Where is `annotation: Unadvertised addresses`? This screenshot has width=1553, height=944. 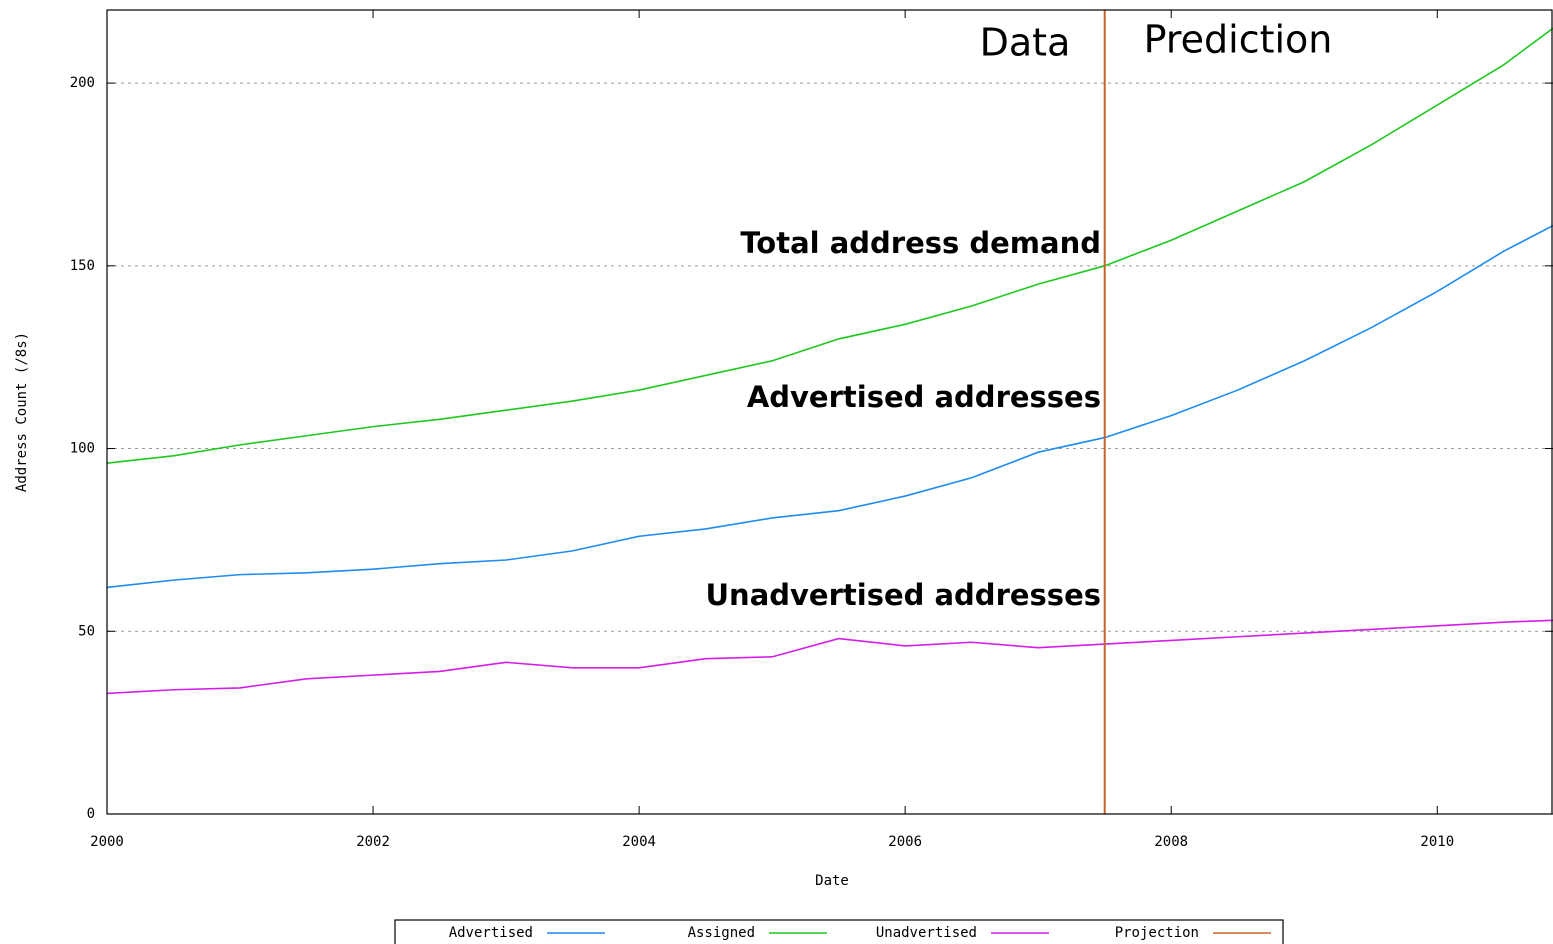 annotation: Unadvertised addresses is located at coordinates (904, 595).